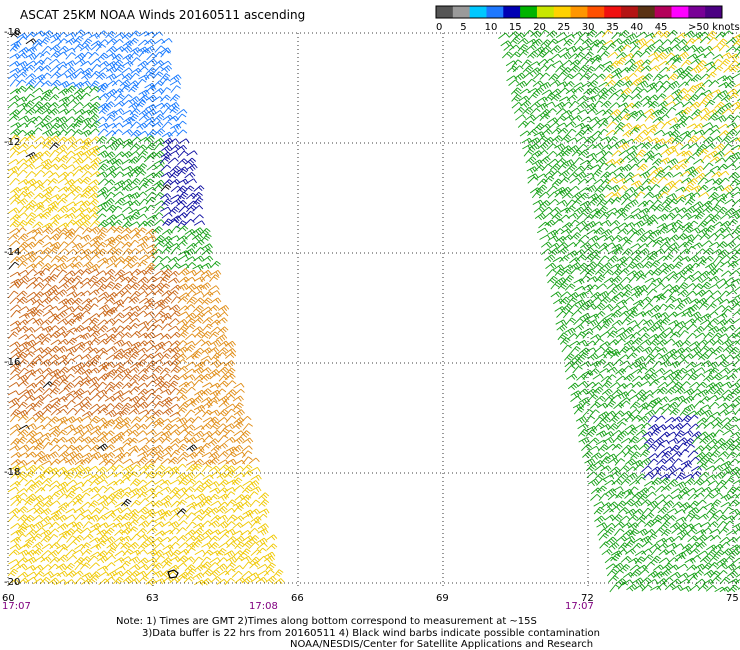  What do you see at coordinates (12, 582) in the screenshot?
I see `latitude-label: -20` at bounding box center [12, 582].